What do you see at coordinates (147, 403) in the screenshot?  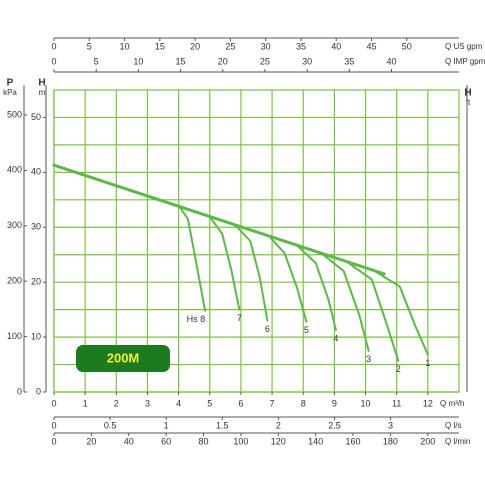 I see `x-tick-label: 3` at bounding box center [147, 403].